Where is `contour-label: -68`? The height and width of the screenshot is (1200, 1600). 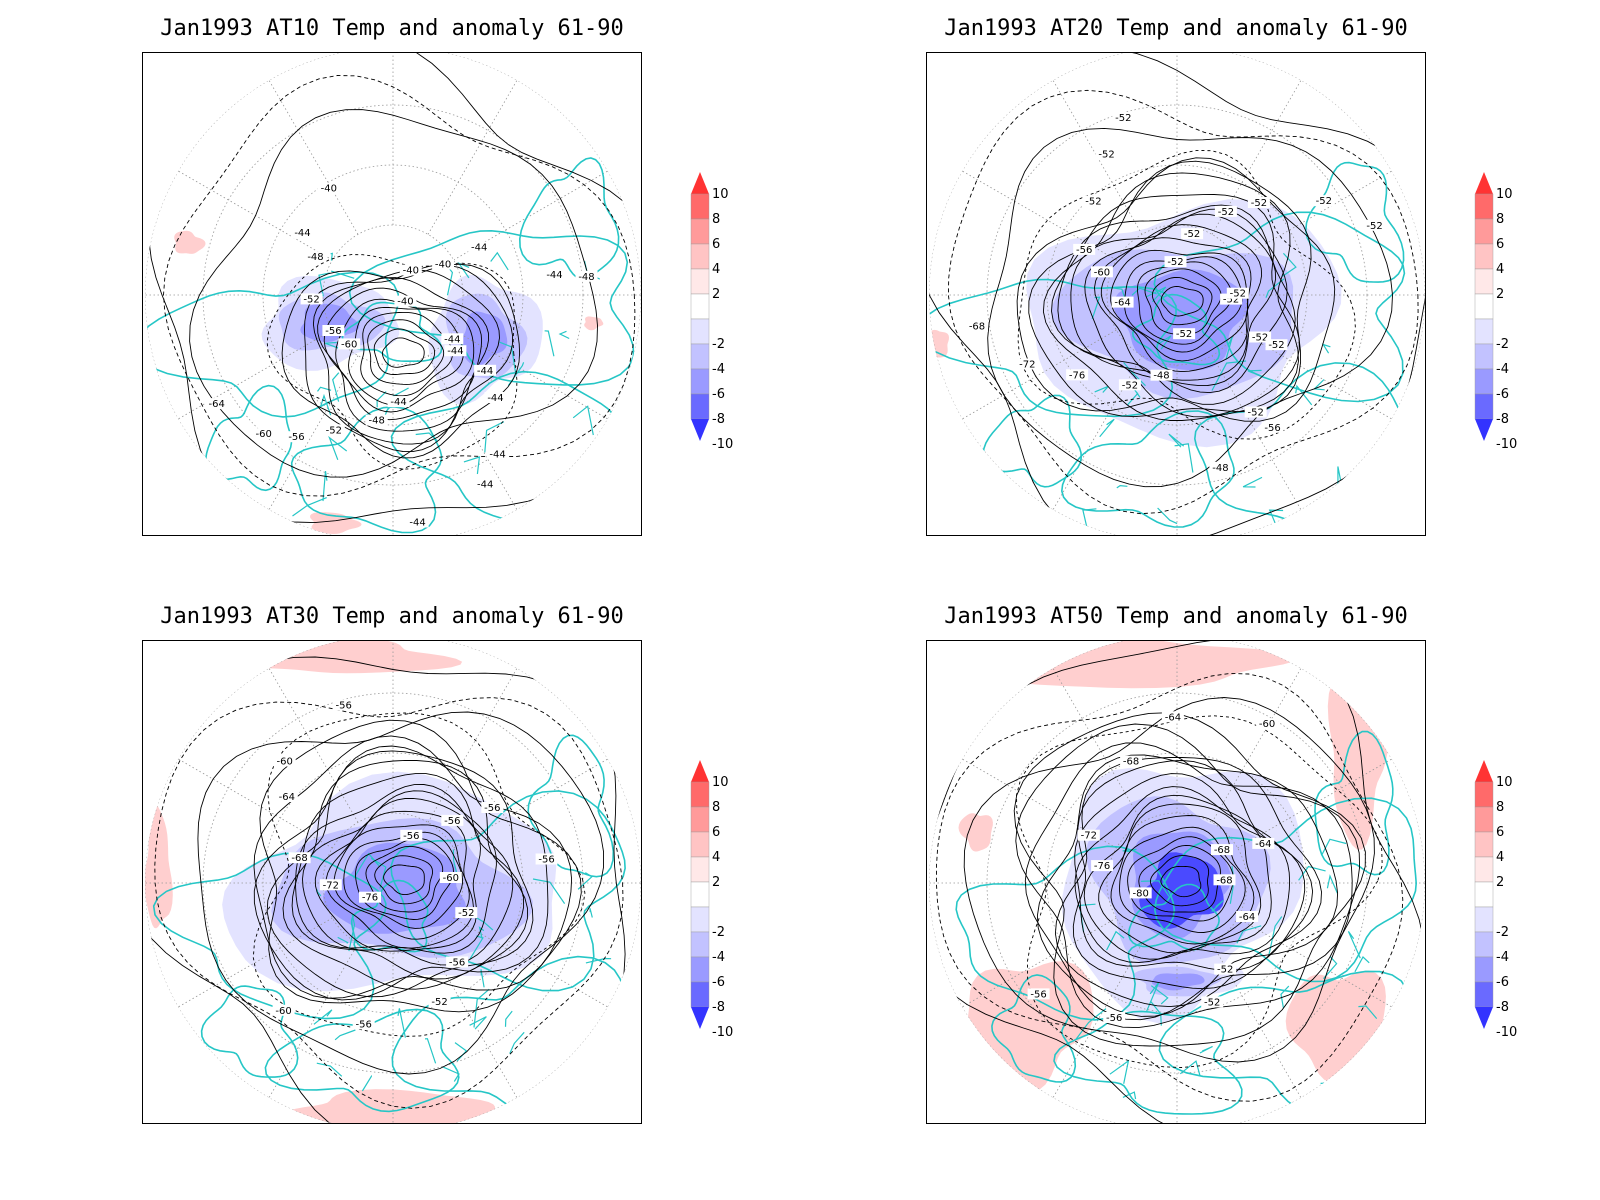
contour-label: -68 is located at coordinates (977, 327).